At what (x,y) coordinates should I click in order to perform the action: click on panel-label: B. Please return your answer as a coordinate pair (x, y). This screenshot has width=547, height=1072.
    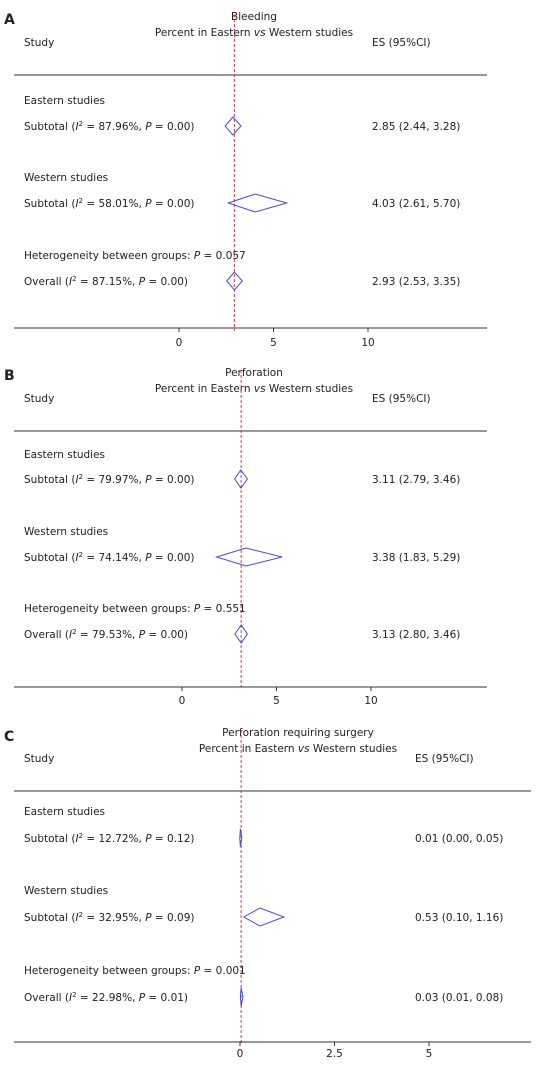
    Looking at the image, I should click on (9, 376).